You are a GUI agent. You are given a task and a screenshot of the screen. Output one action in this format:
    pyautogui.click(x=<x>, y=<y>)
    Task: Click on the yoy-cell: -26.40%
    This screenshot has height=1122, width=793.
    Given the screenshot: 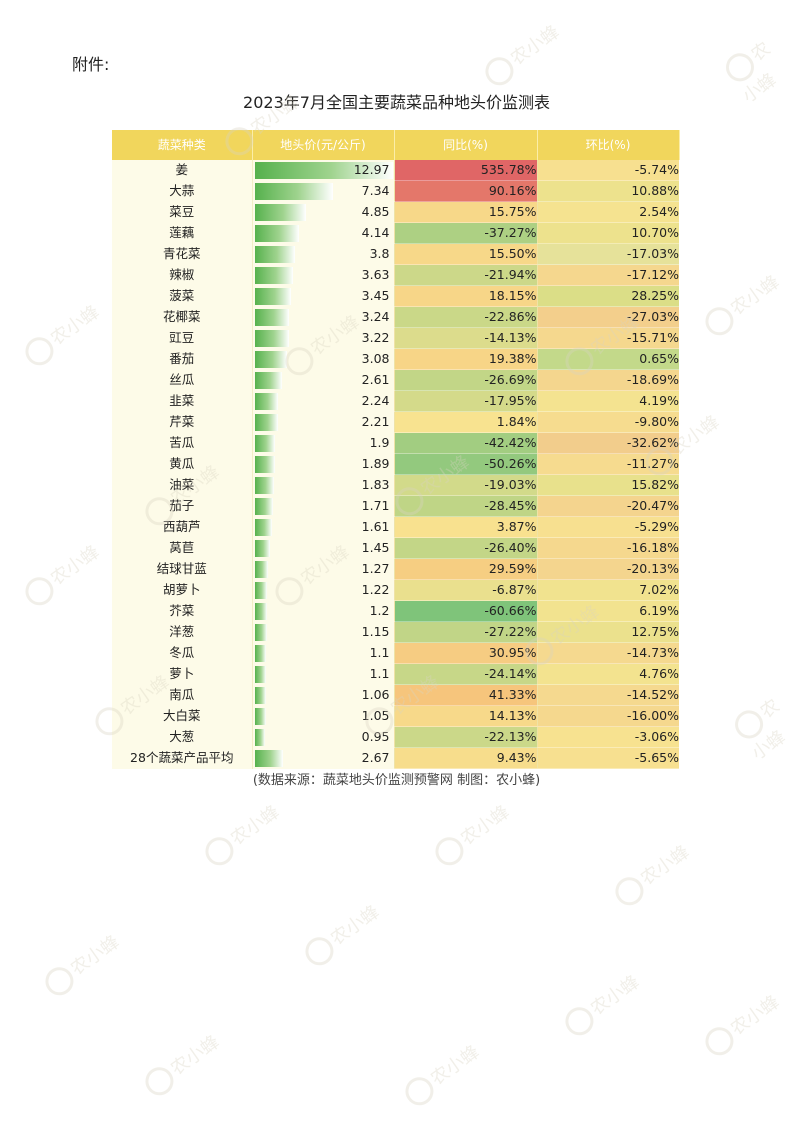 What is the action you would take?
    pyautogui.click(x=465, y=548)
    